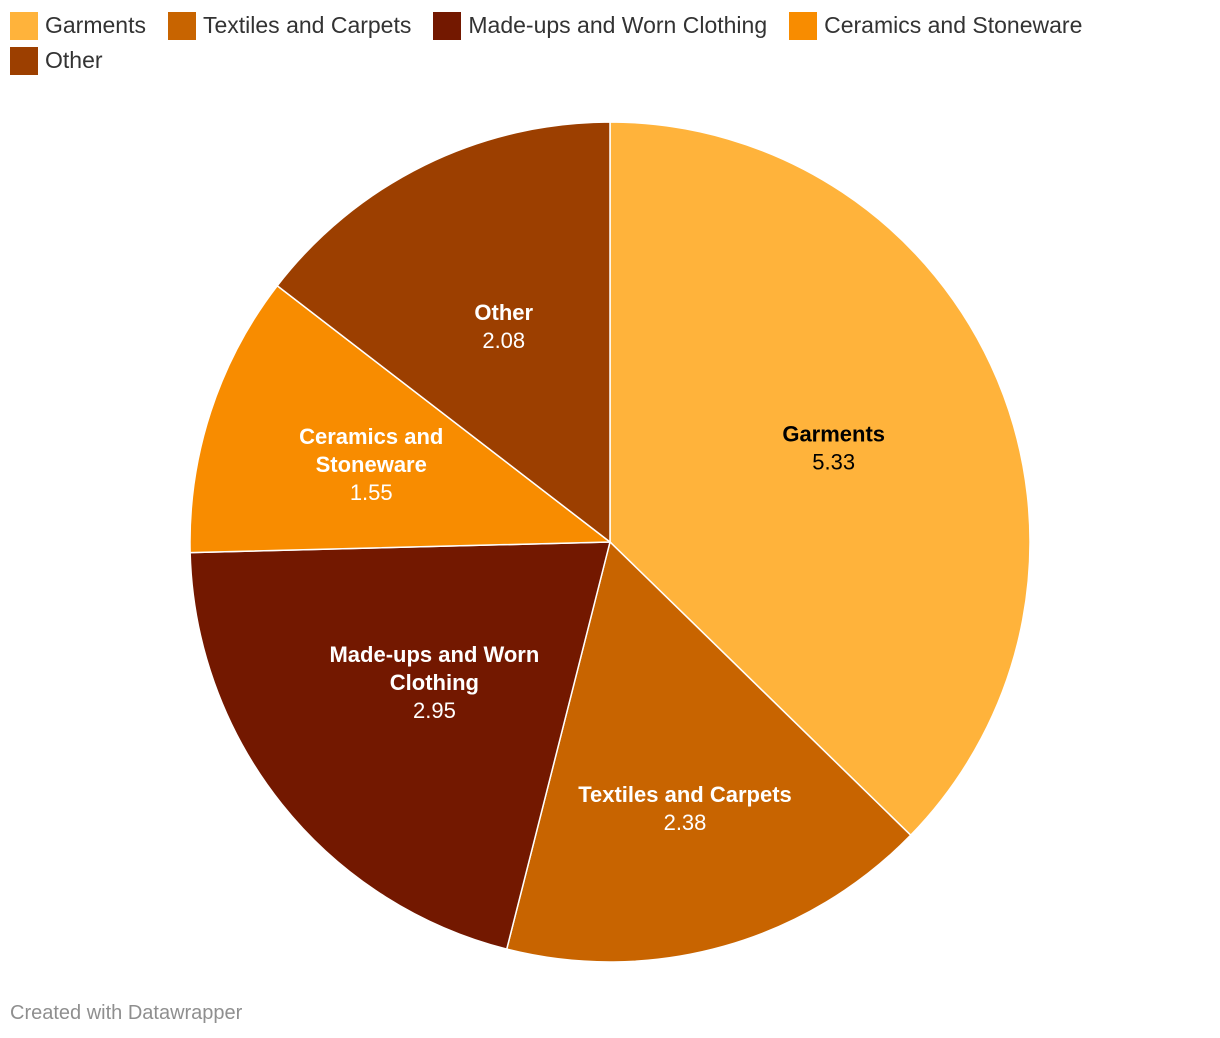  Describe the element at coordinates (307, 25) in the screenshot. I see `legend-label: Textiles and Carpets` at that location.